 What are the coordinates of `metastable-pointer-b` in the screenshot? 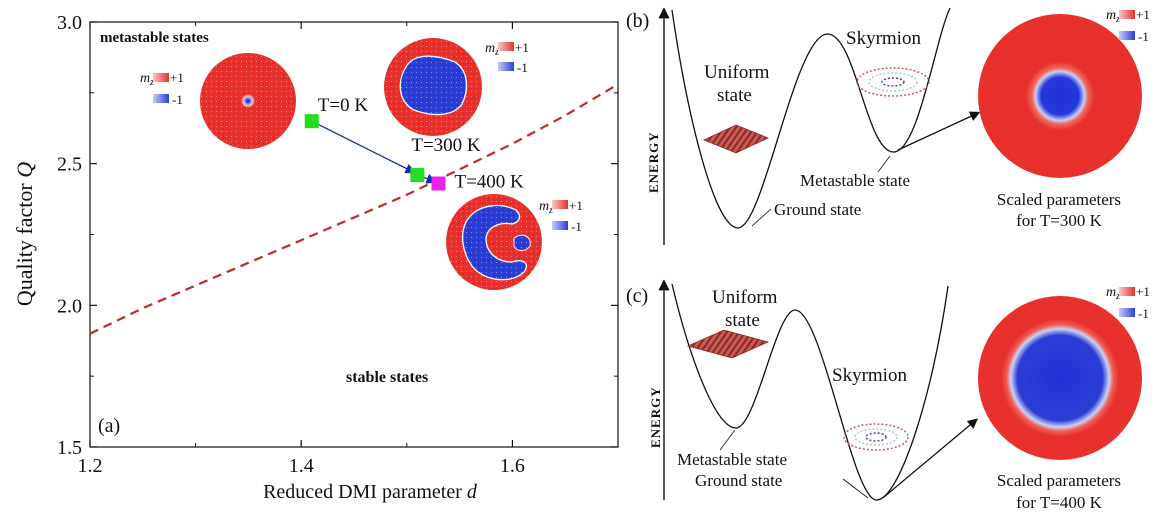 It's located at (884, 164).